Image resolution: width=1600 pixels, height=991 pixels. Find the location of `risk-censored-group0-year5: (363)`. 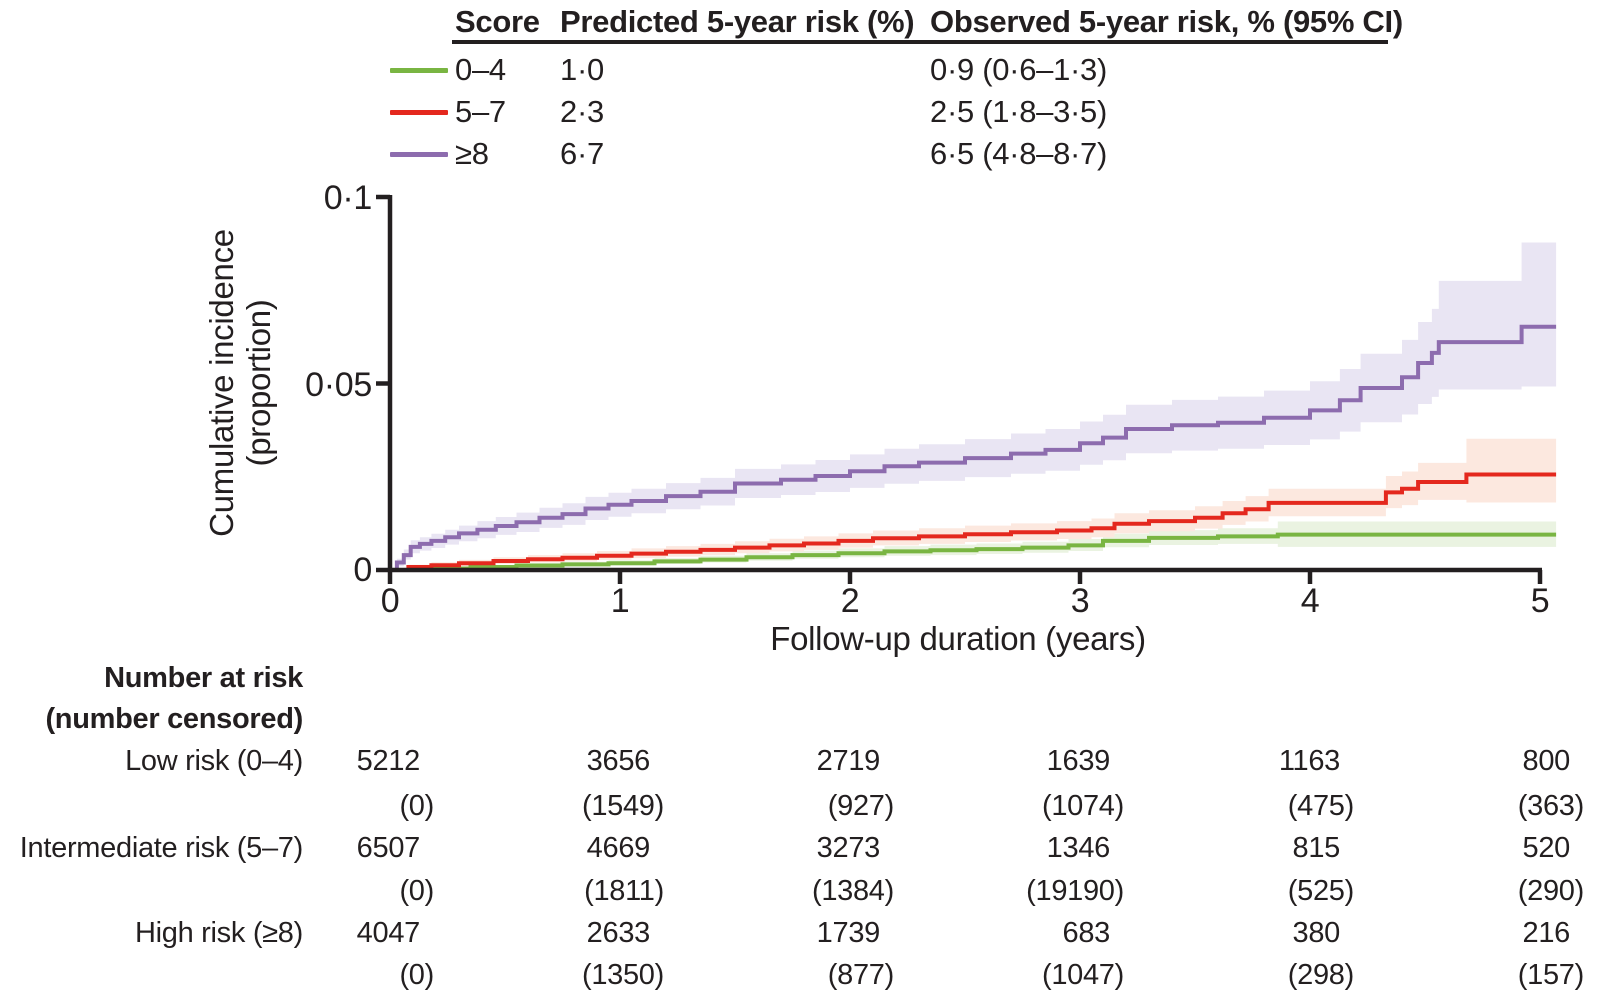

risk-censored-group0-year5: (363) is located at coordinates (1551, 806).